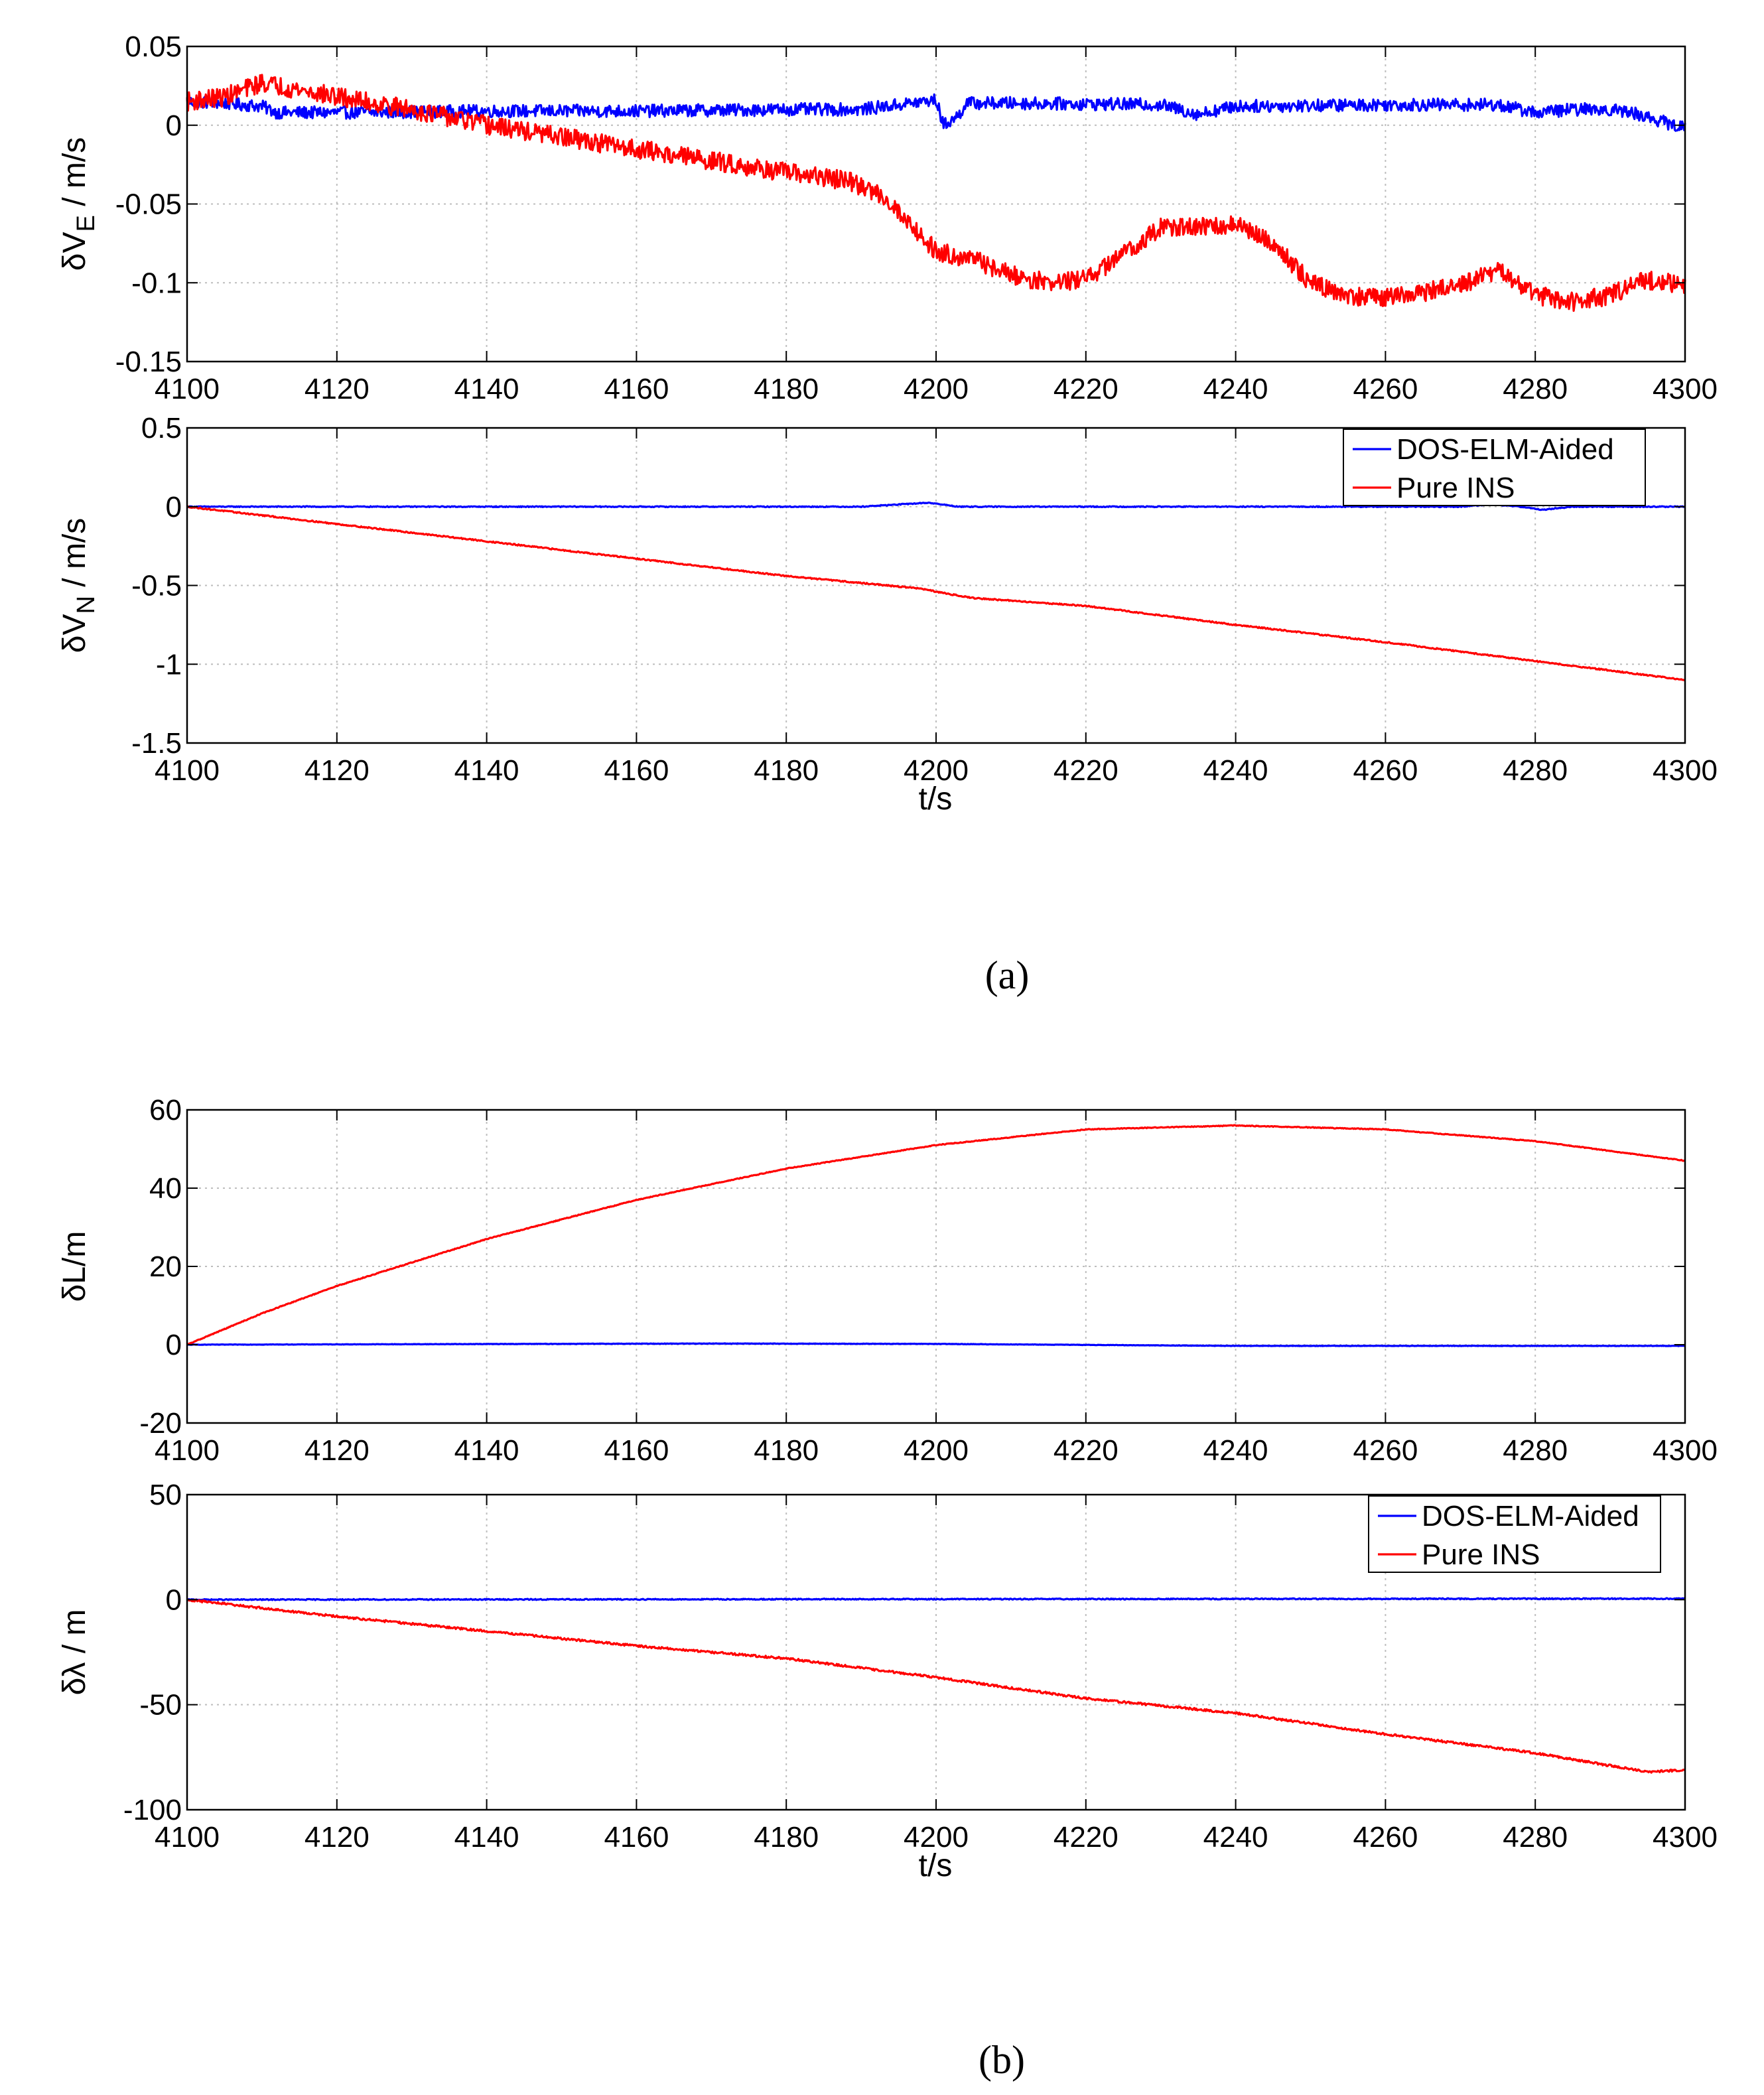 The image size is (1764, 2095). I want to click on y-tick-label: -1.5, so click(157, 744).